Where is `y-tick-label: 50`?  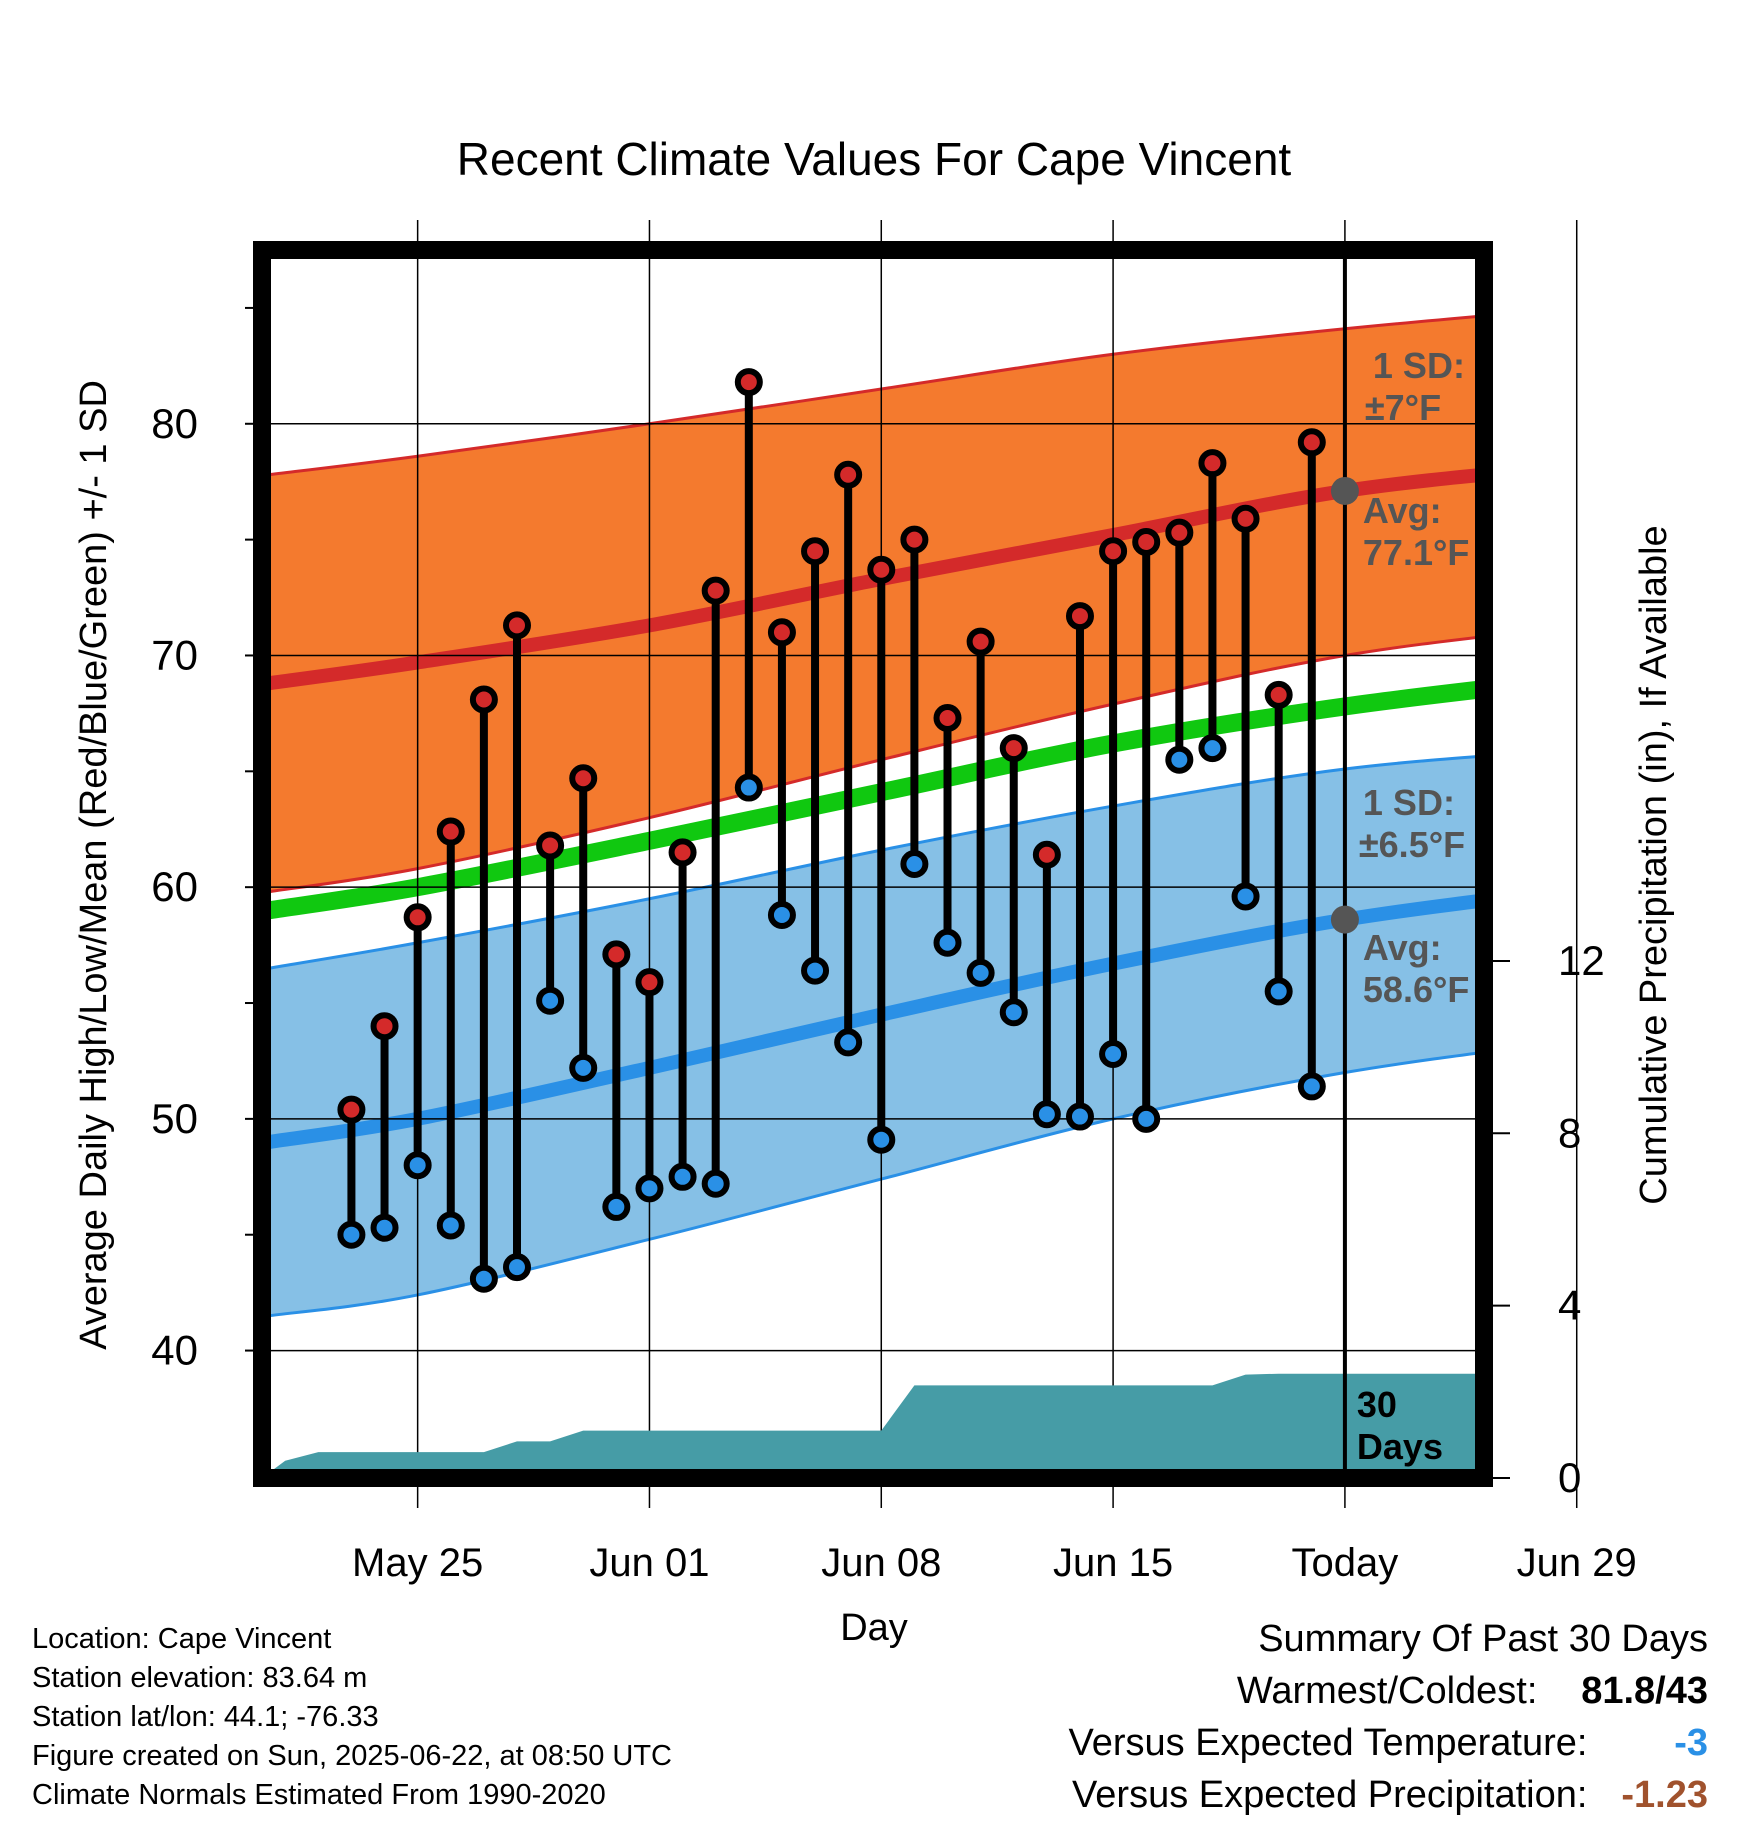 y-tick-label: 50 is located at coordinates (174, 1118).